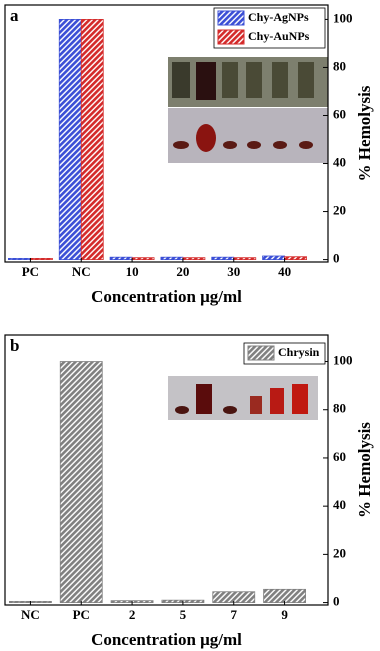 The width and height of the screenshot is (380, 651). Describe the element at coordinates (234, 614) in the screenshot. I see `x-tick-label: 7` at that location.